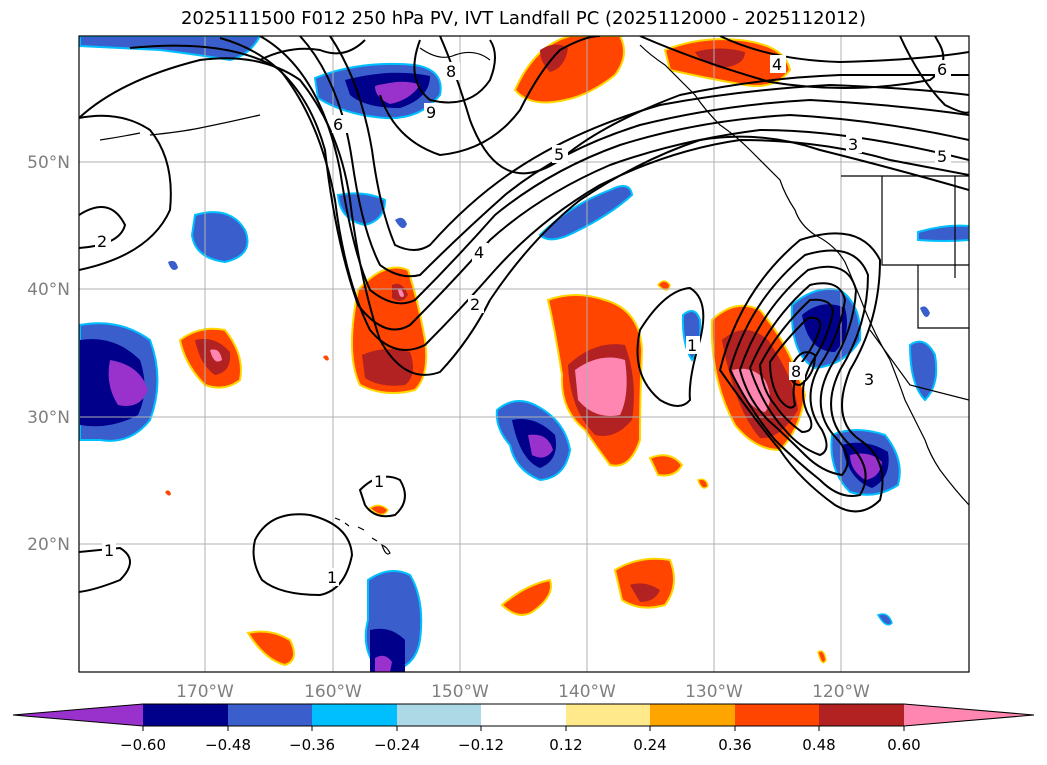  What do you see at coordinates (205, 692) in the screenshot?
I see `lon-label: 170°W` at bounding box center [205, 692].